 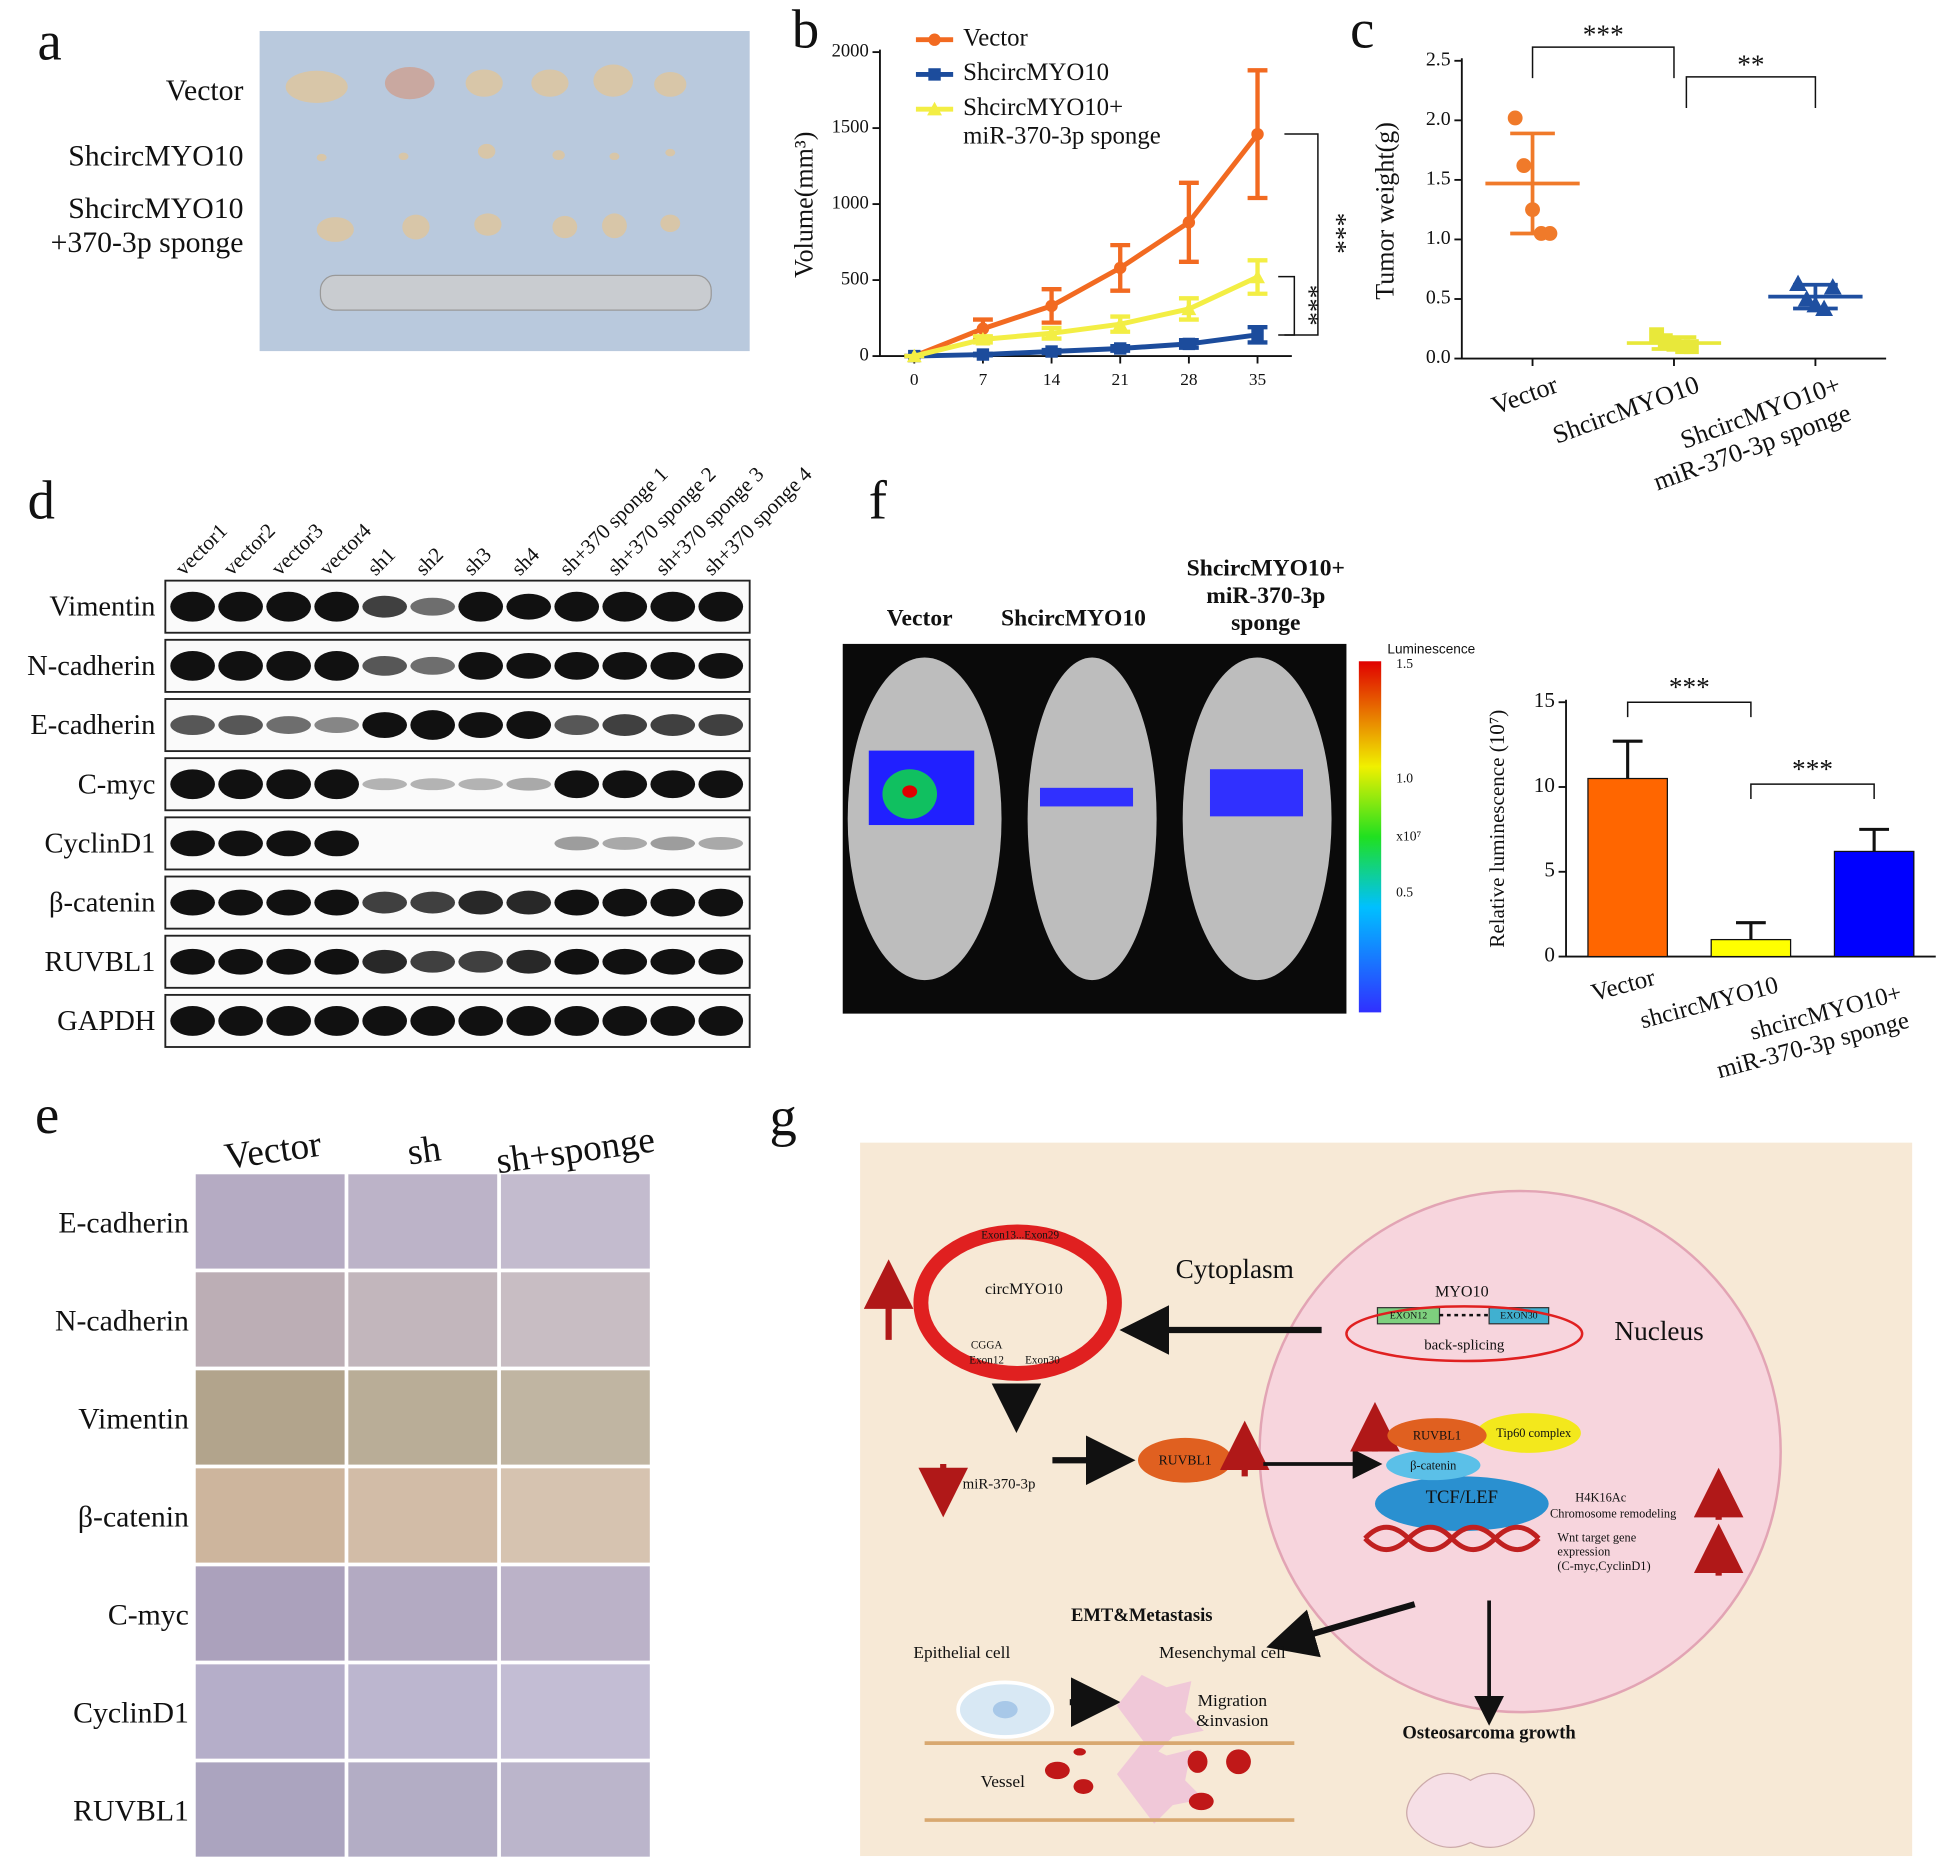 What do you see at coordinates (1222, 1652) in the screenshot?
I see `label: Mesenchymal cell` at bounding box center [1222, 1652].